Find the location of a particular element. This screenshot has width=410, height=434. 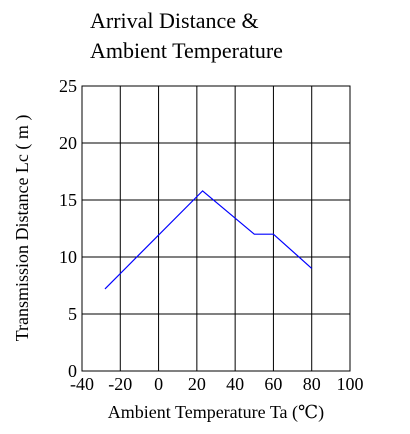

chart-title: Arrival Distance & Ambient Temperature is located at coordinates (186, 35).